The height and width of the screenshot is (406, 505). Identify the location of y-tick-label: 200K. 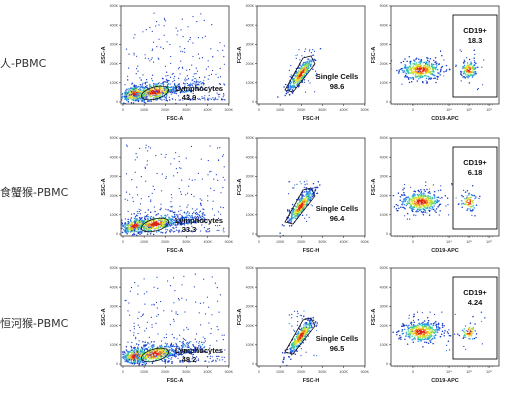
(250, 196).